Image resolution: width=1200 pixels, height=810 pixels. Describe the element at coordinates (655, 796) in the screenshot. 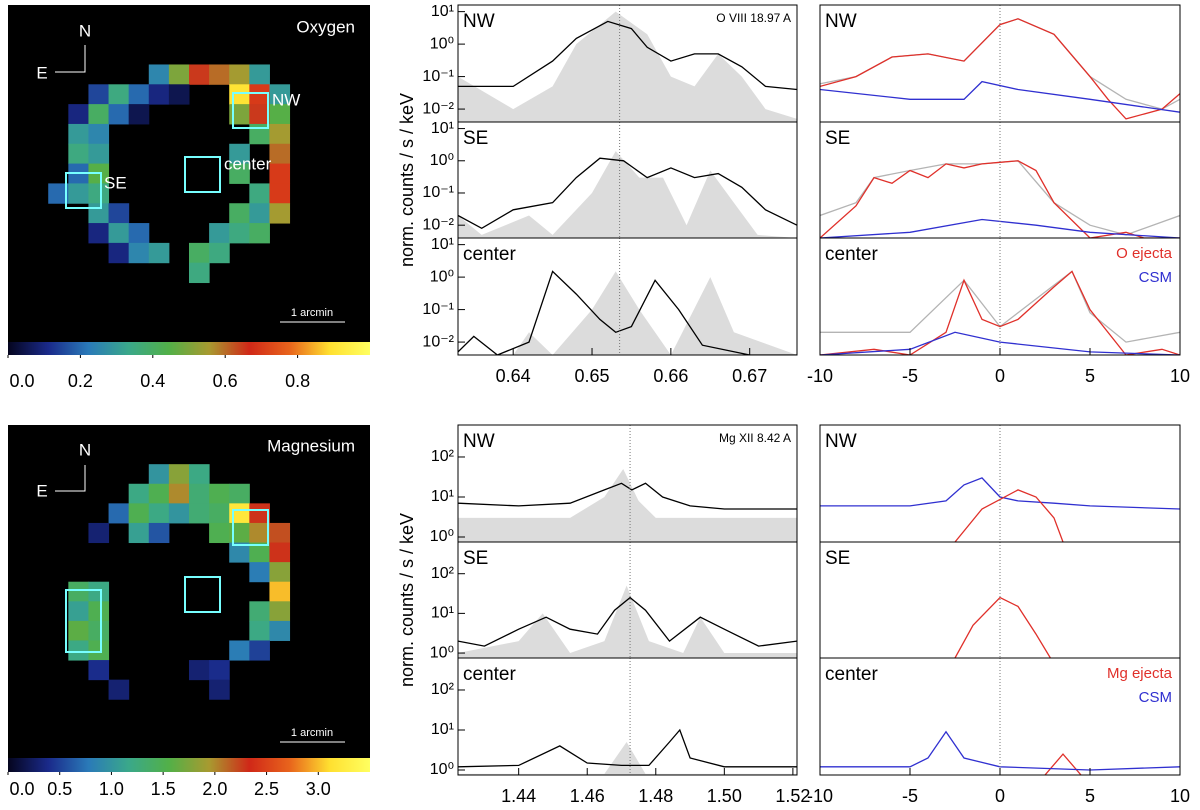

I see `x-tick-label: 1.48` at that location.